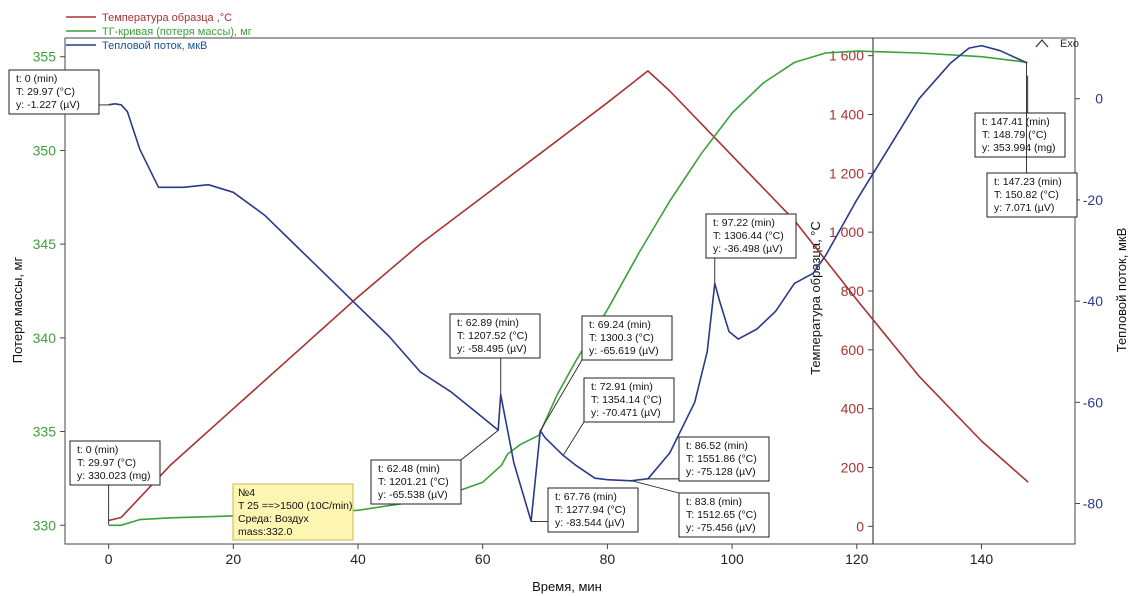 This screenshot has height=596, width=1134. What do you see at coordinates (567, 586) in the screenshot?
I see `x-axis-title: Время, мин` at bounding box center [567, 586].